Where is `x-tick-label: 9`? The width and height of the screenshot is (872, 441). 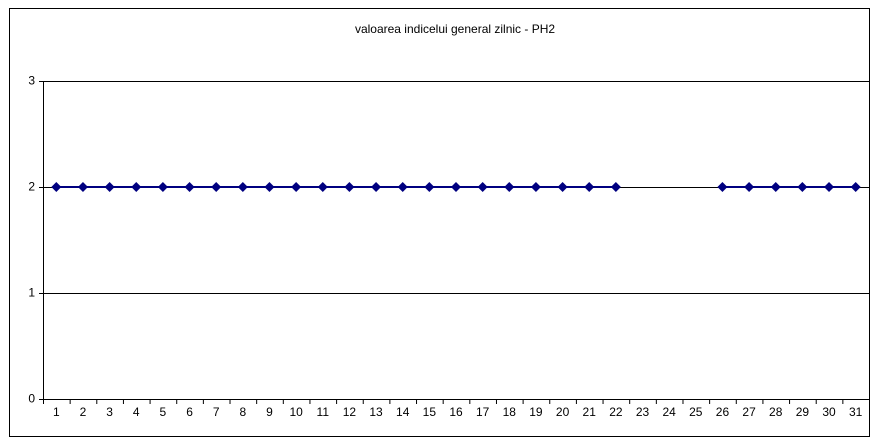
x-tick-label: 9 is located at coordinates (269, 412).